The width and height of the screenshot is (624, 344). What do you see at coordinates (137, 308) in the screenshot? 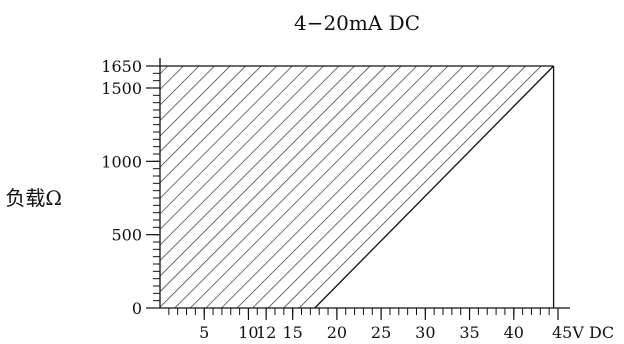
I see `y-tick-label: 0` at bounding box center [137, 308].